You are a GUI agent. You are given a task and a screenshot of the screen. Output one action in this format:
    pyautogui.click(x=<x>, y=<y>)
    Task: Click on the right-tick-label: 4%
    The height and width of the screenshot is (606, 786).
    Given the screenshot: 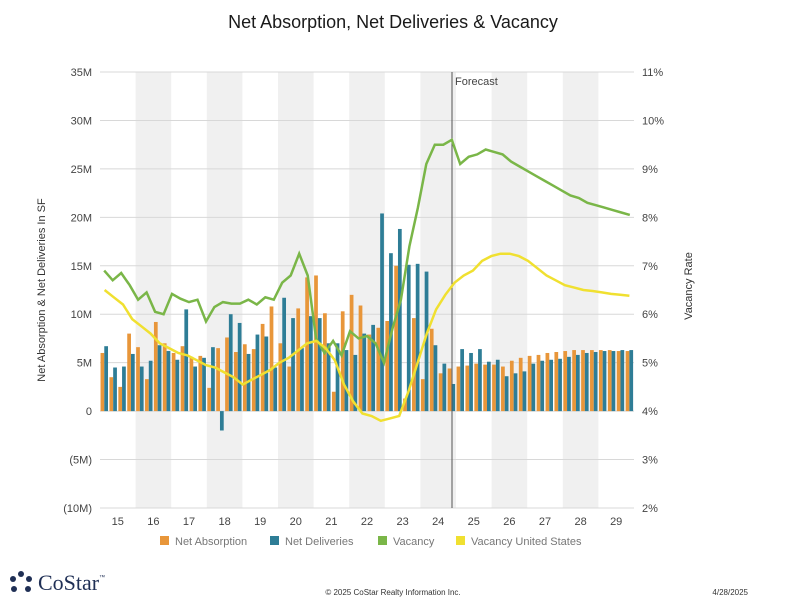 What is the action you would take?
    pyautogui.click(x=650, y=412)
    